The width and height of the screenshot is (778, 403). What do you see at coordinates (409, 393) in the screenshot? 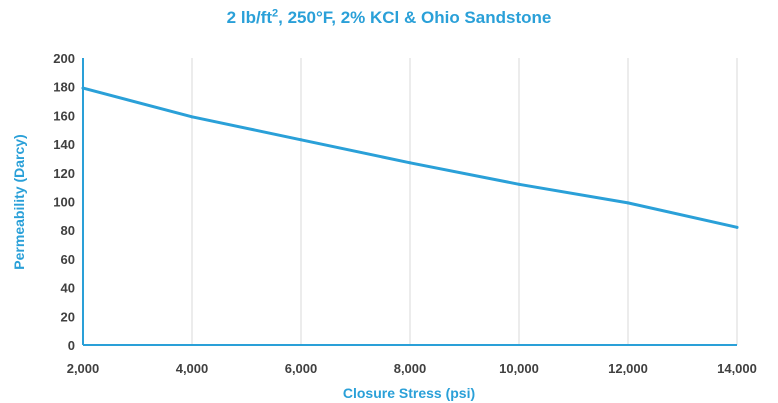
I see `x-axis-label: Closure Stress (psi)` at bounding box center [409, 393].